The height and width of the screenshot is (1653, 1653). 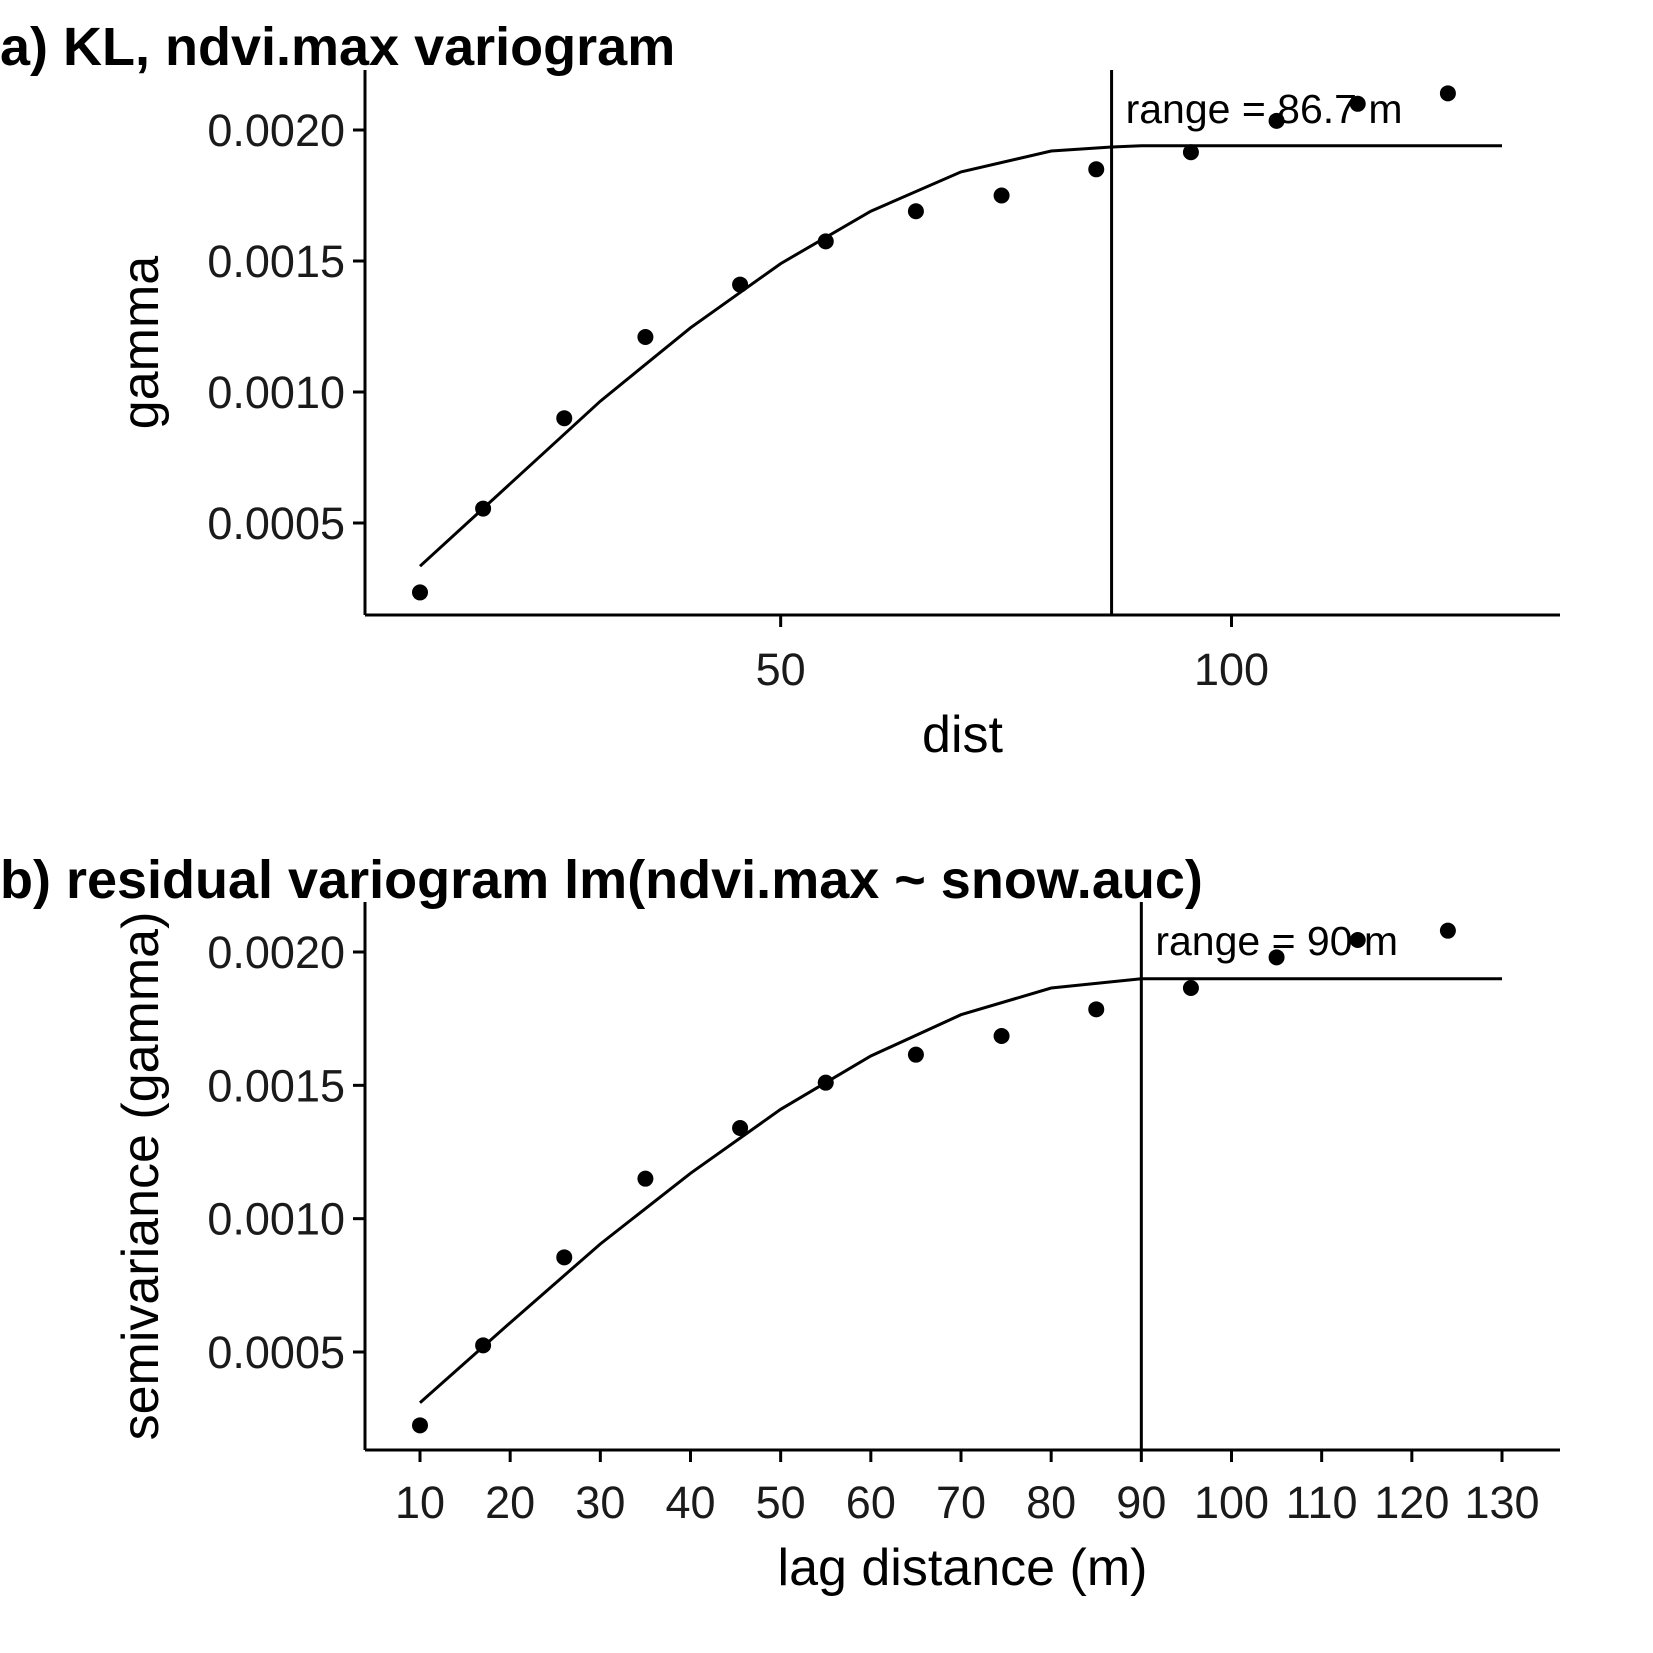 I want to click on x-tick-label: 130, so click(x=1501, y=1502).